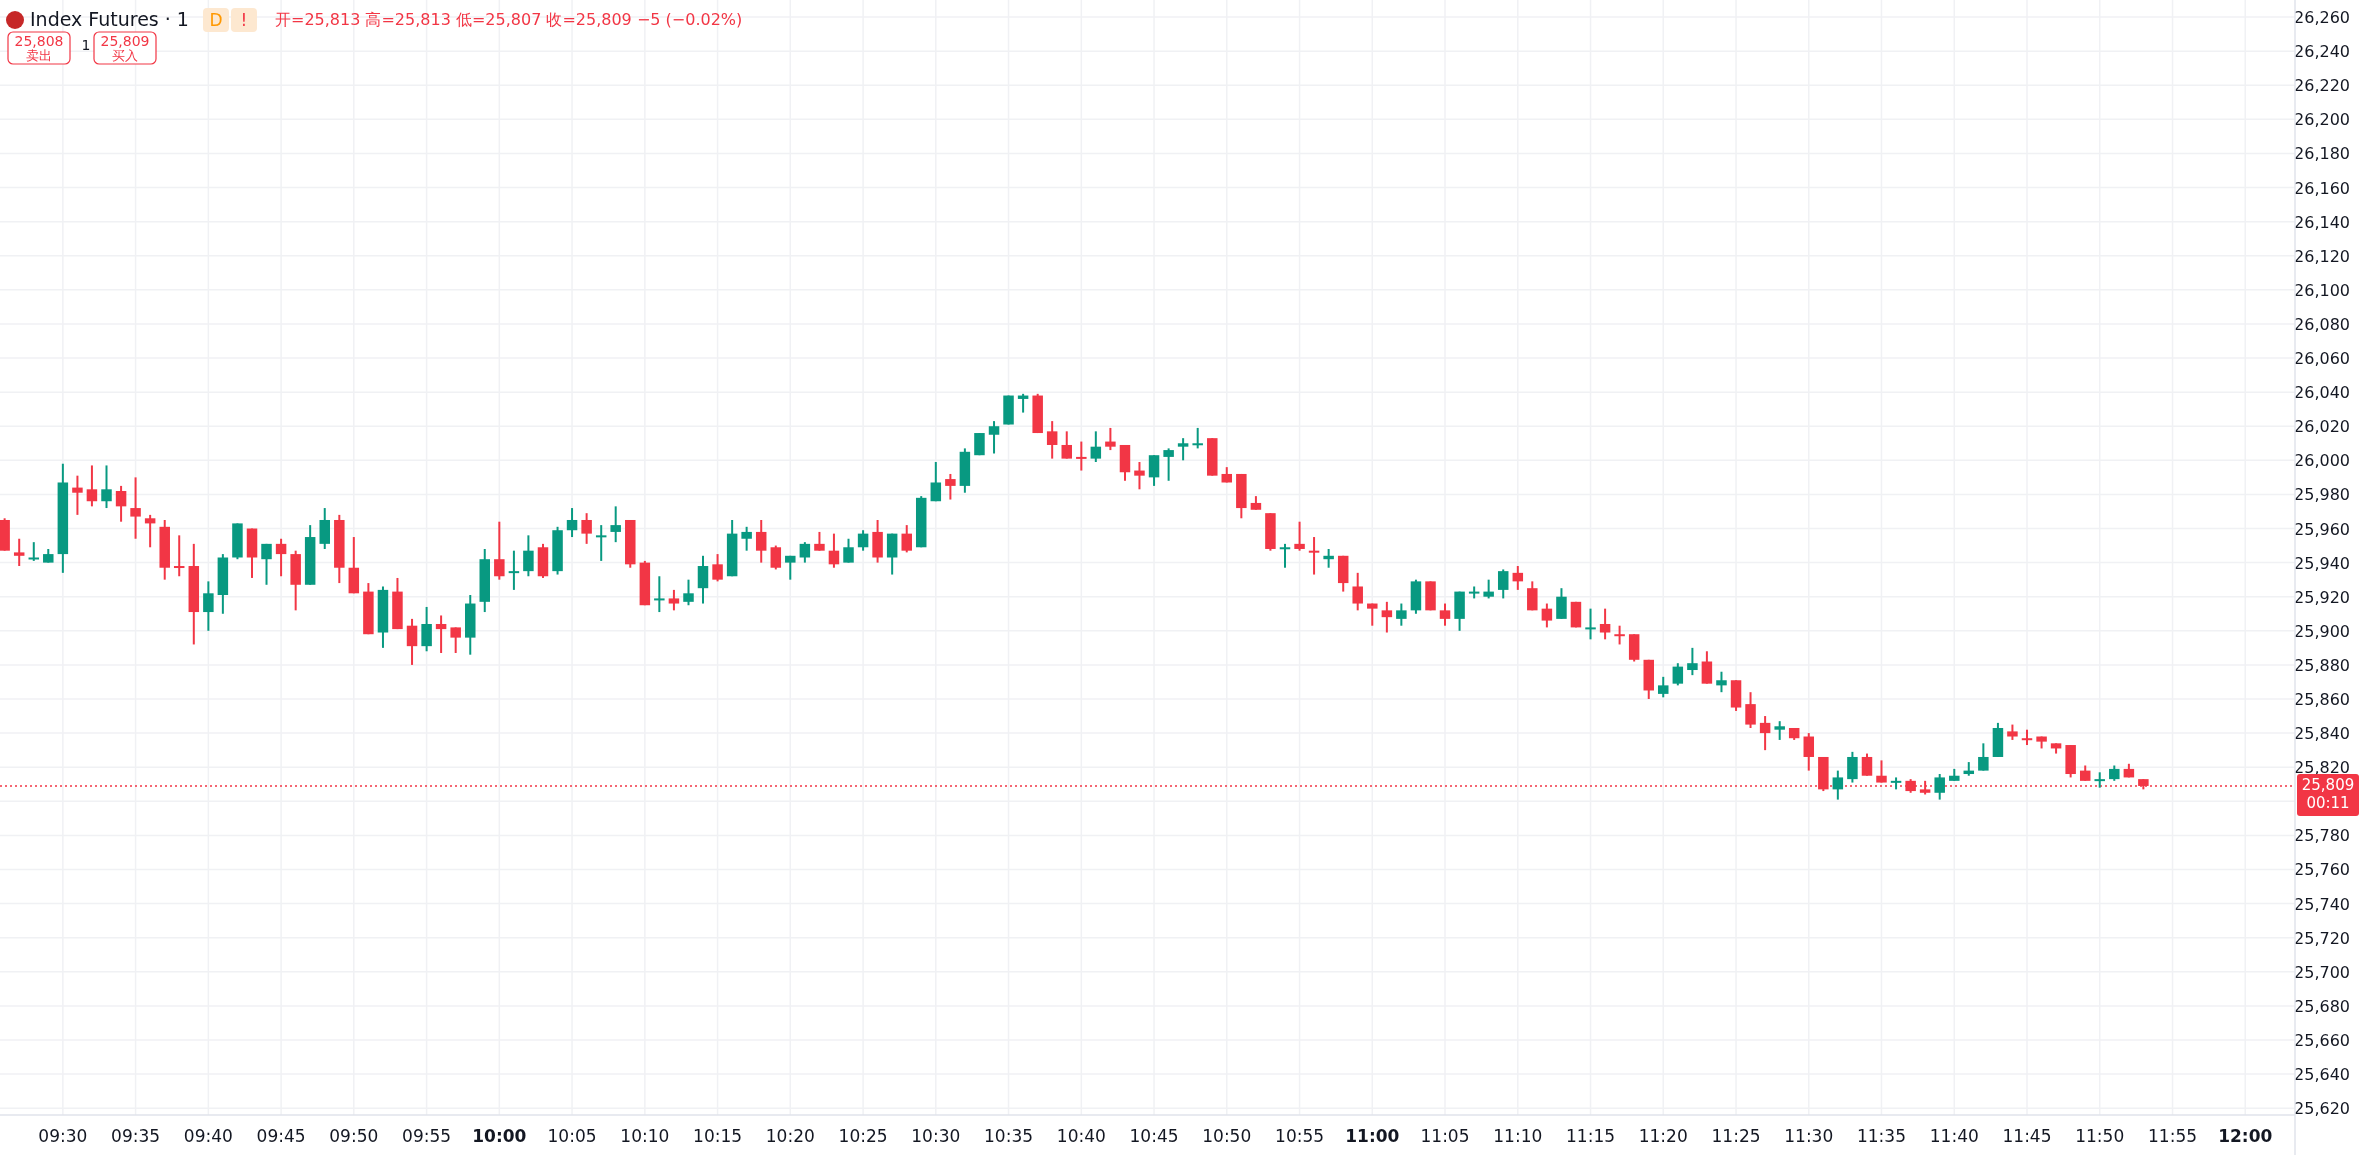 This screenshot has width=2362, height=1155. Describe the element at coordinates (2322, 1109) in the screenshot. I see `y-tick-label: 25,620` at that location.